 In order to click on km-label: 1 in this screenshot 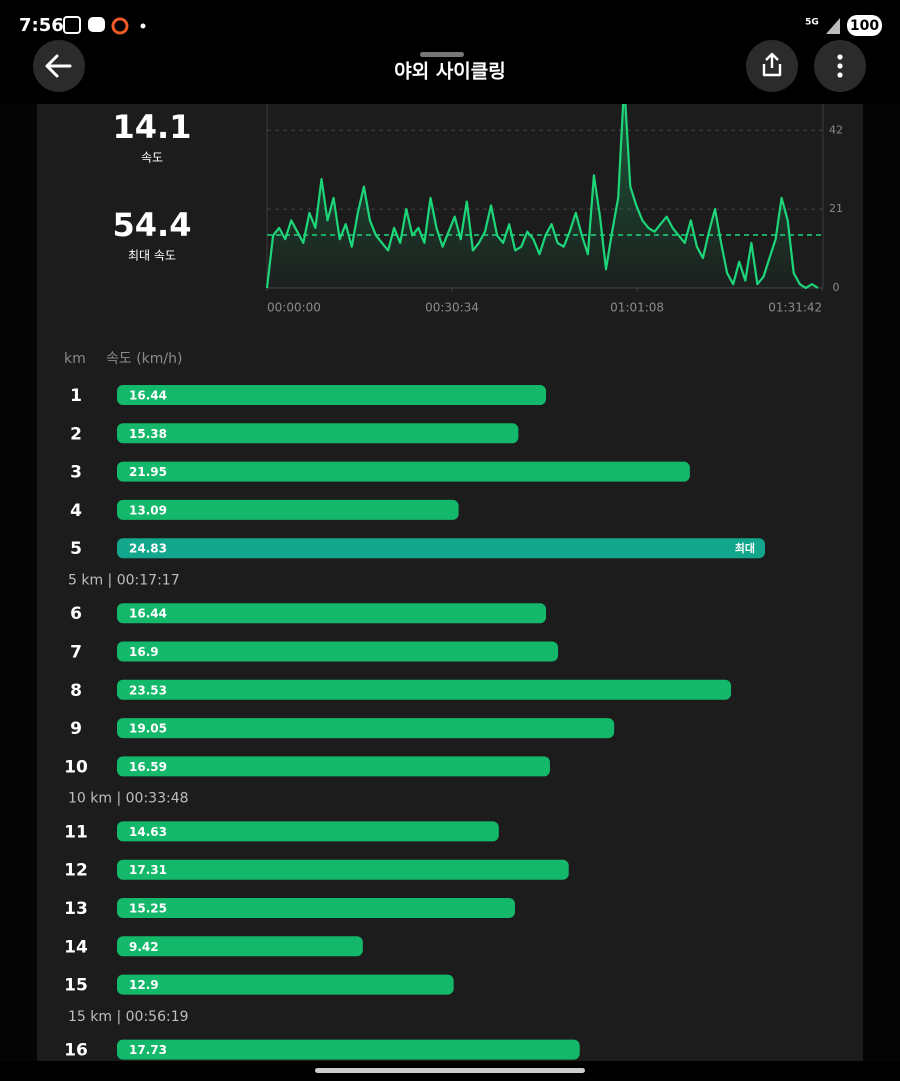, I will do `click(76, 396)`.